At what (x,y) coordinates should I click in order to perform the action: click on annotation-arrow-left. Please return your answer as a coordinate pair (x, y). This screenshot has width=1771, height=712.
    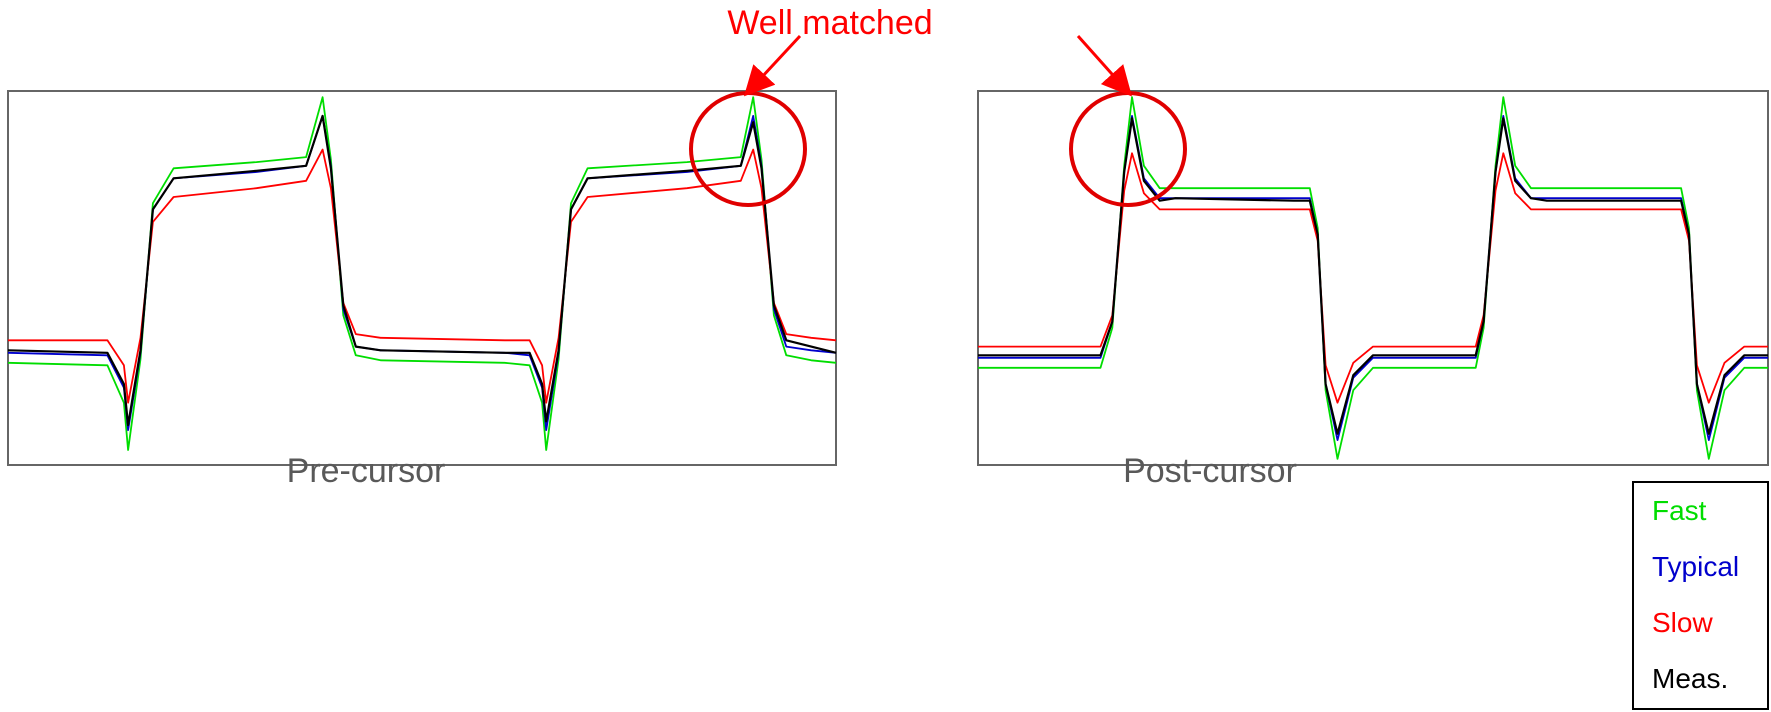
    Looking at the image, I should click on (772, 65).